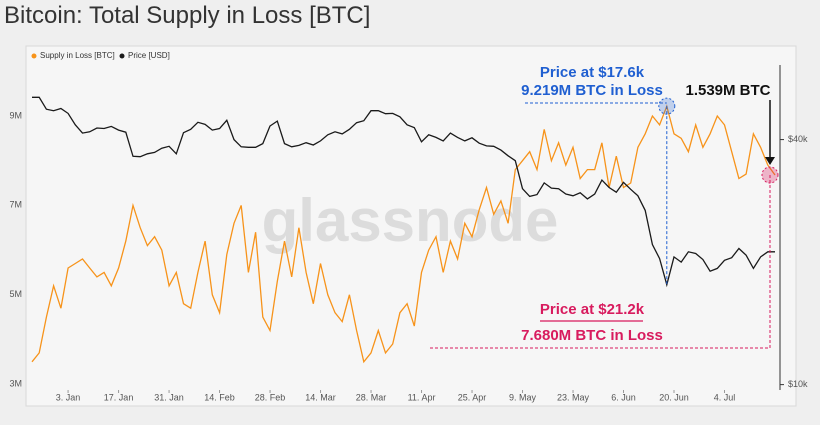  What do you see at coordinates (725, 397) in the screenshot?
I see `x-tick-label: 4. Jul` at bounding box center [725, 397].